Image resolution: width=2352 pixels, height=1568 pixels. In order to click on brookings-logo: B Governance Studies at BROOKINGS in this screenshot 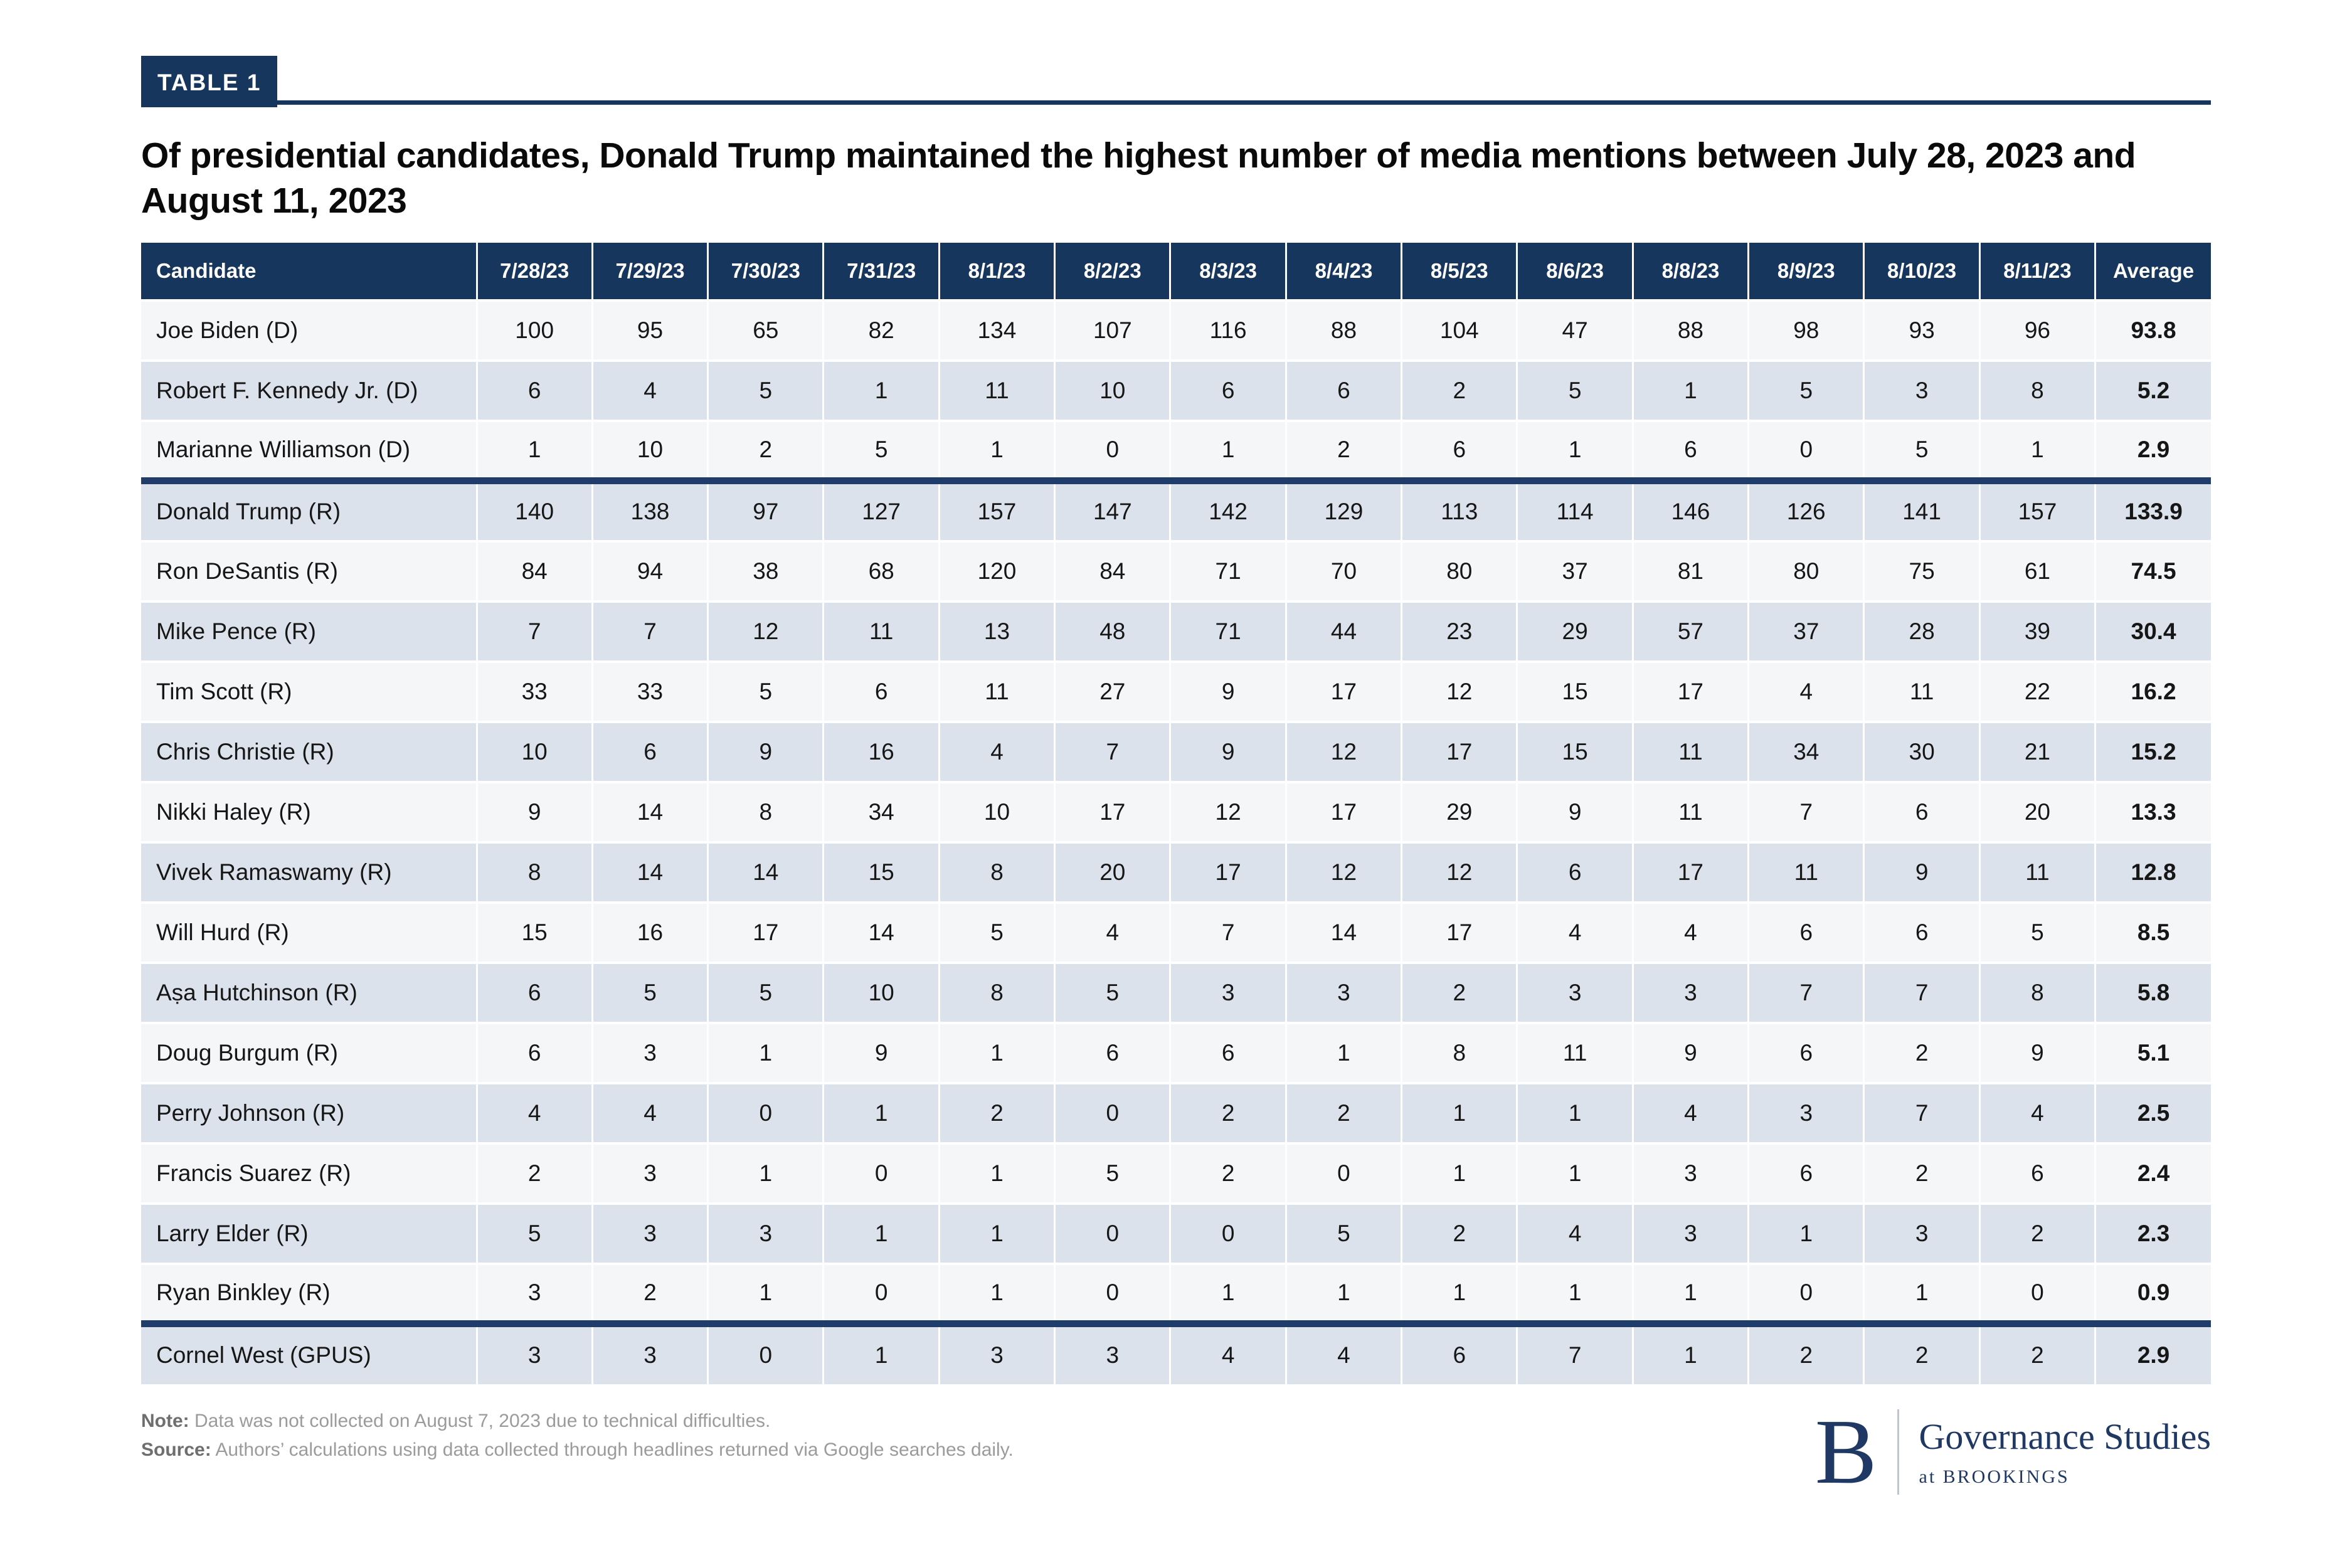, I will do `click(2013, 1452)`.